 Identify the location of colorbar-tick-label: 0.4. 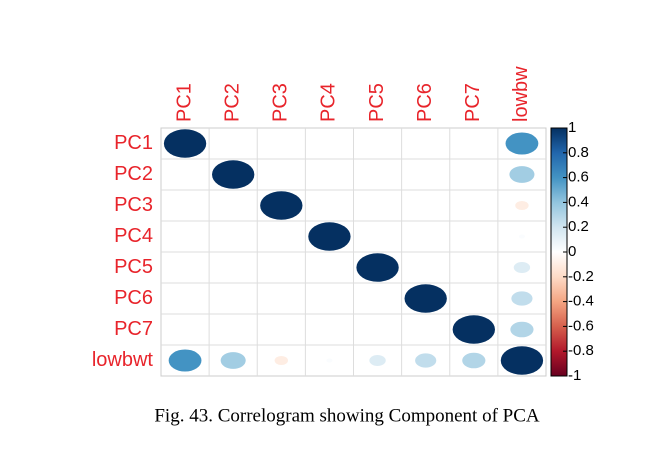
(578, 201).